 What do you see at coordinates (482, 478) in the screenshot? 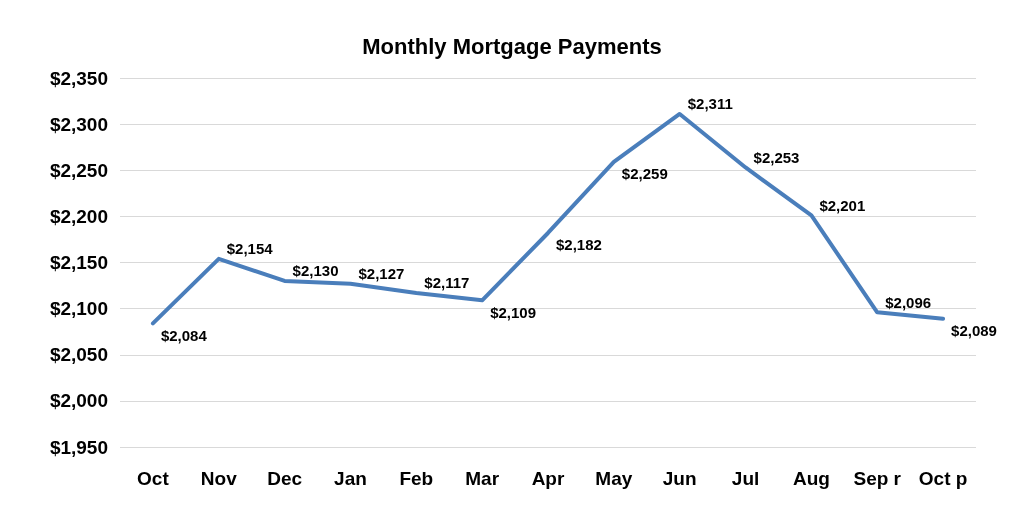
I see `x-tick-label: Mar` at bounding box center [482, 478].